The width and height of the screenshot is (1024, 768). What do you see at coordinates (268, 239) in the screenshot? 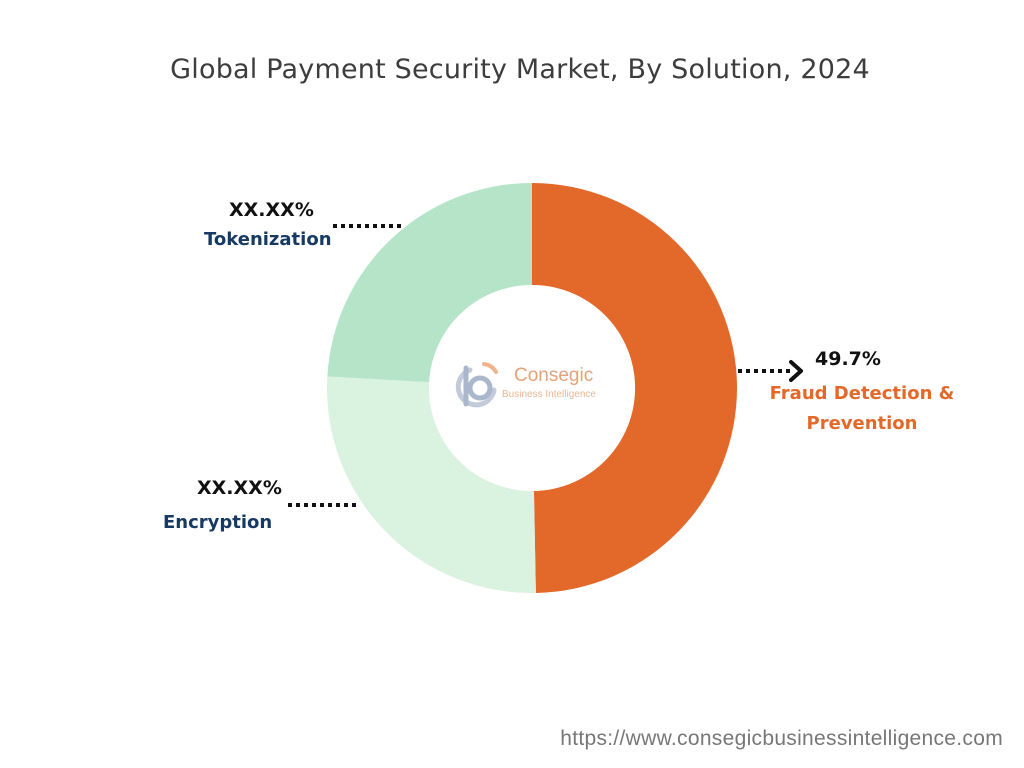
I see `category-label-tokenization: Tokenization` at bounding box center [268, 239].